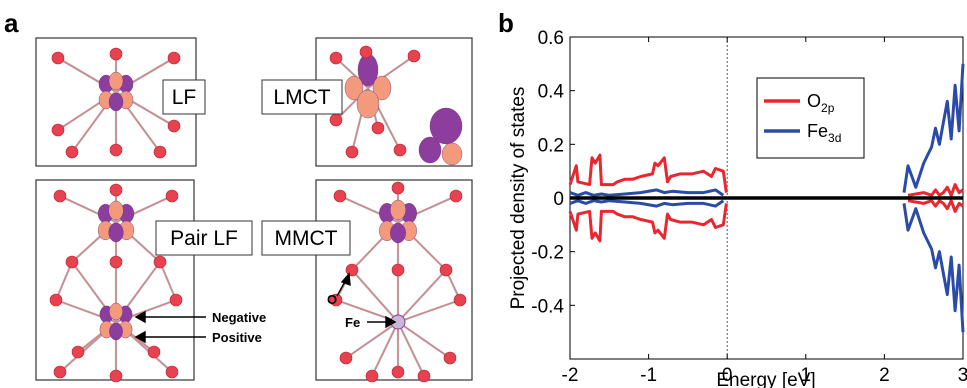 This screenshot has height=388, width=967. I want to click on label-lf: LF, so click(184, 97).